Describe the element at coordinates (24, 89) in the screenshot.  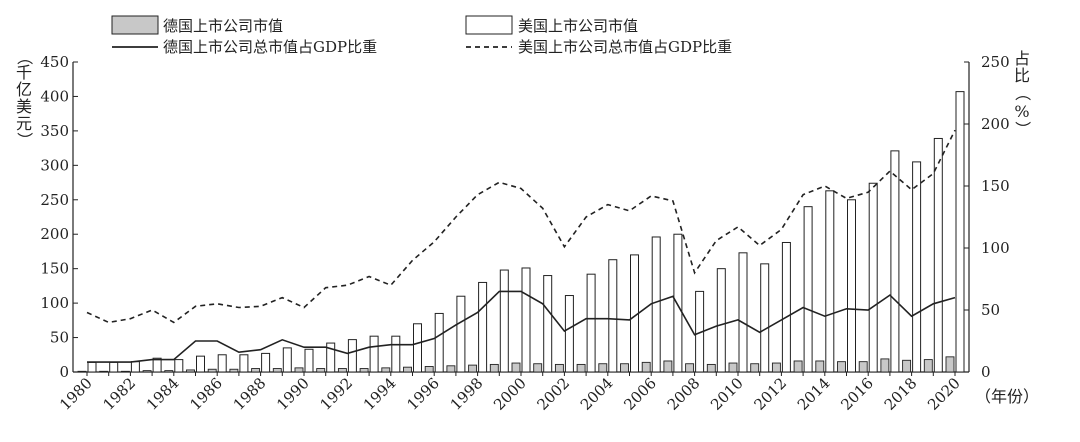
I see `y-left-title-char: 亿` at that location.